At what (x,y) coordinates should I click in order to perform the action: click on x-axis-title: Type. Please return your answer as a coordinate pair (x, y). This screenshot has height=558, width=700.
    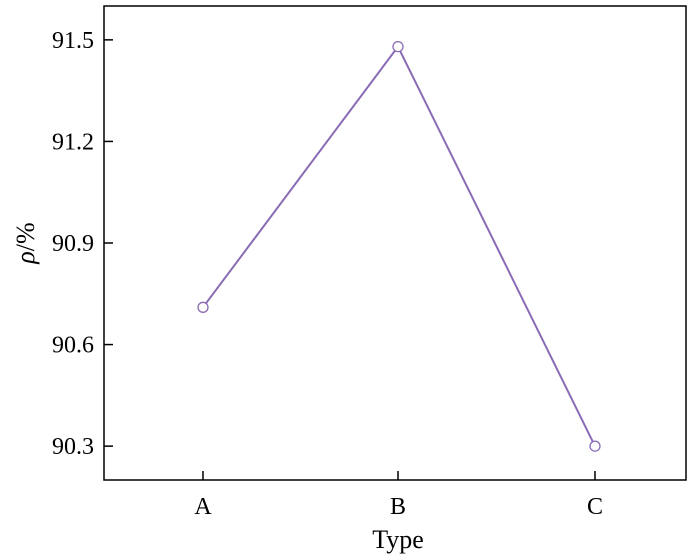
    Looking at the image, I should click on (398, 539).